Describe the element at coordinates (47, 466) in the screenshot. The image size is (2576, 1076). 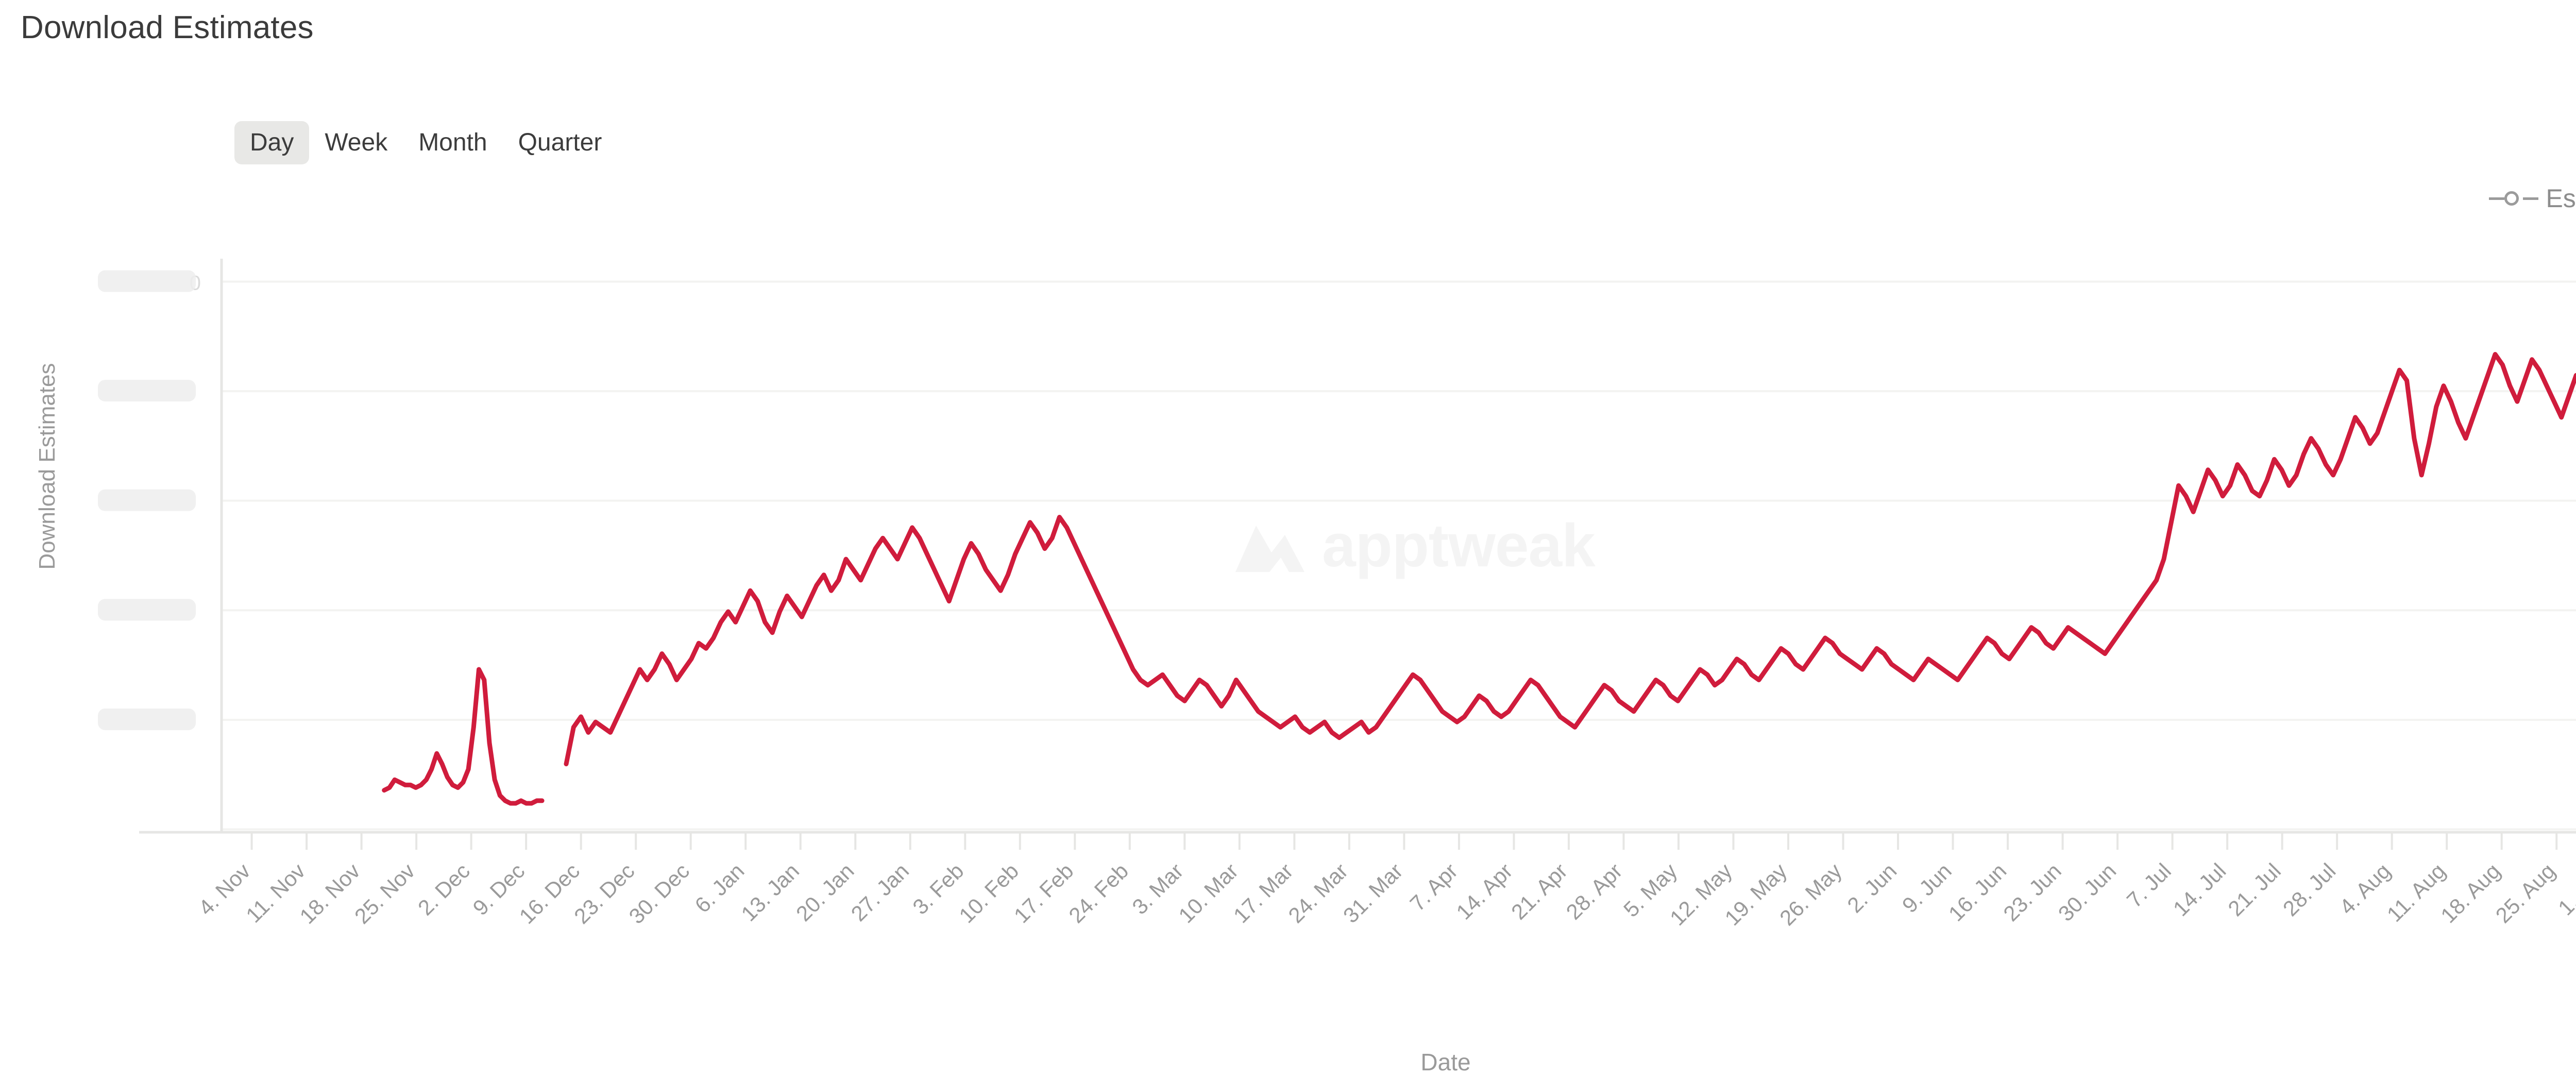
I see `y-axis-title: Download Estimates` at that location.